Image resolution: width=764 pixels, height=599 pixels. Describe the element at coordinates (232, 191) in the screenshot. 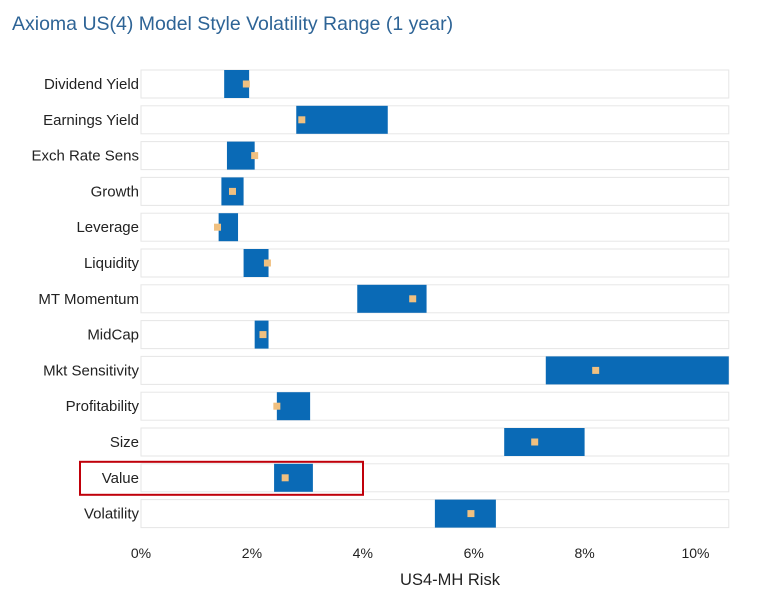

I see `current-marker-growth` at that location.